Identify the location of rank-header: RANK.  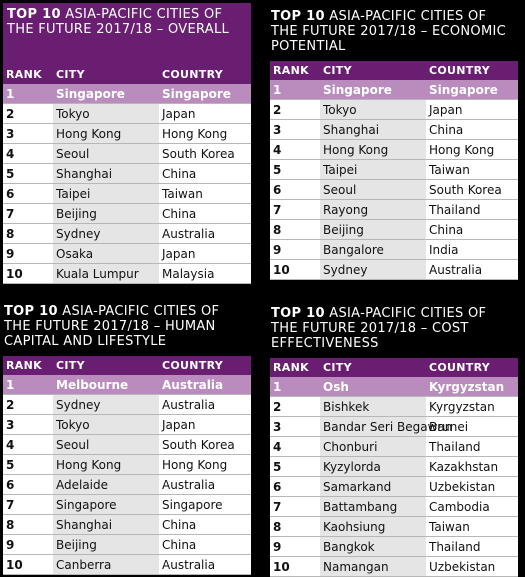
(28, 365).